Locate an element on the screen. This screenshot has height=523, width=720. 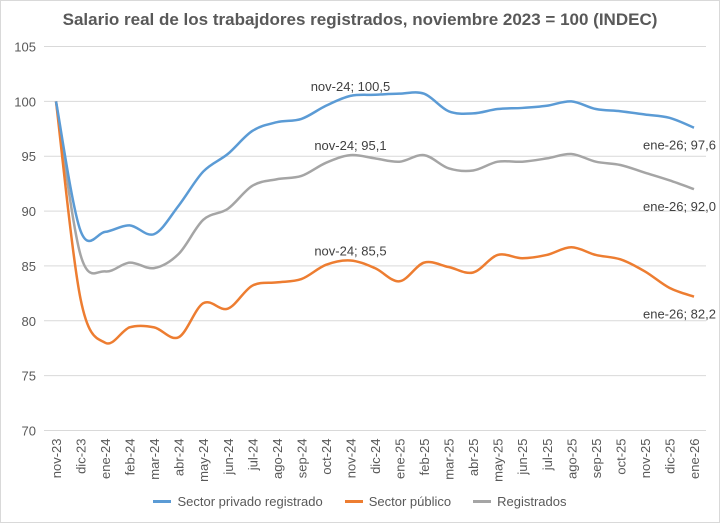
x-tick-label: feb-24 is located at coordinates (130, 457).